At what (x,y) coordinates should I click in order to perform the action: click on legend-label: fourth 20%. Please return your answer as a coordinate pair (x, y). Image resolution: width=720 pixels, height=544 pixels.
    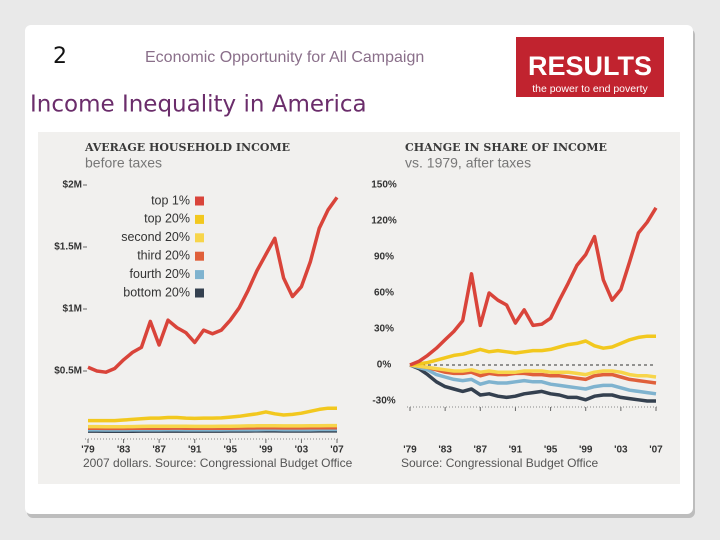
    Looking at the image, I should click on (160, 274).